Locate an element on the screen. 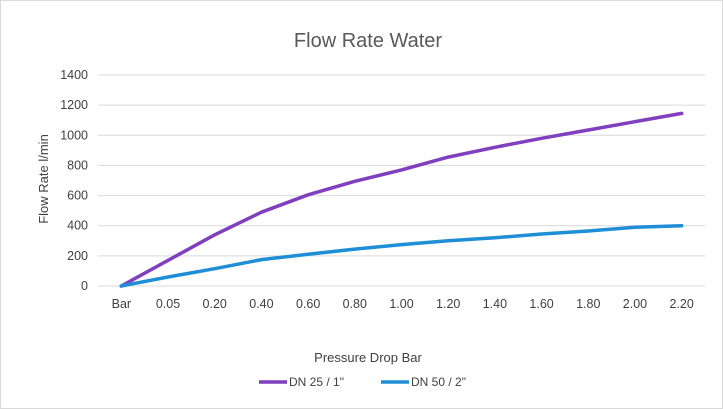  x-tick-label: 0.40 is located at coordinates (261, 304).